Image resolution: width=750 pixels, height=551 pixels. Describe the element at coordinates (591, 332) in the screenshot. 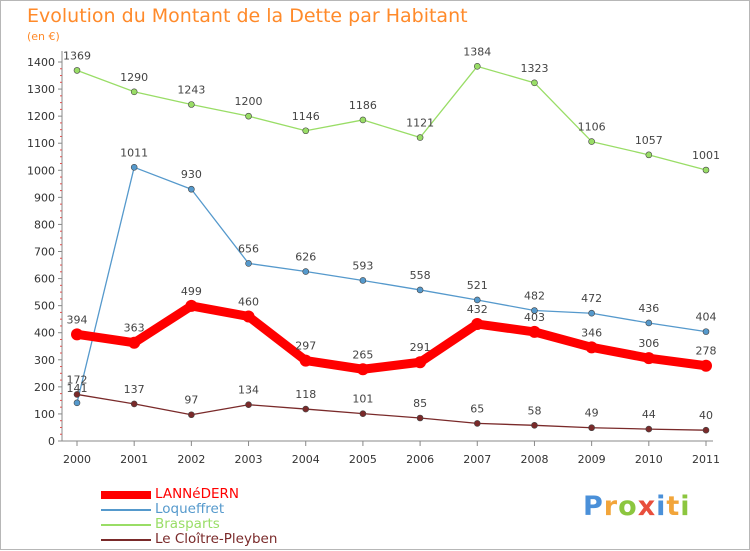

I see `data-label: 346` at that location.